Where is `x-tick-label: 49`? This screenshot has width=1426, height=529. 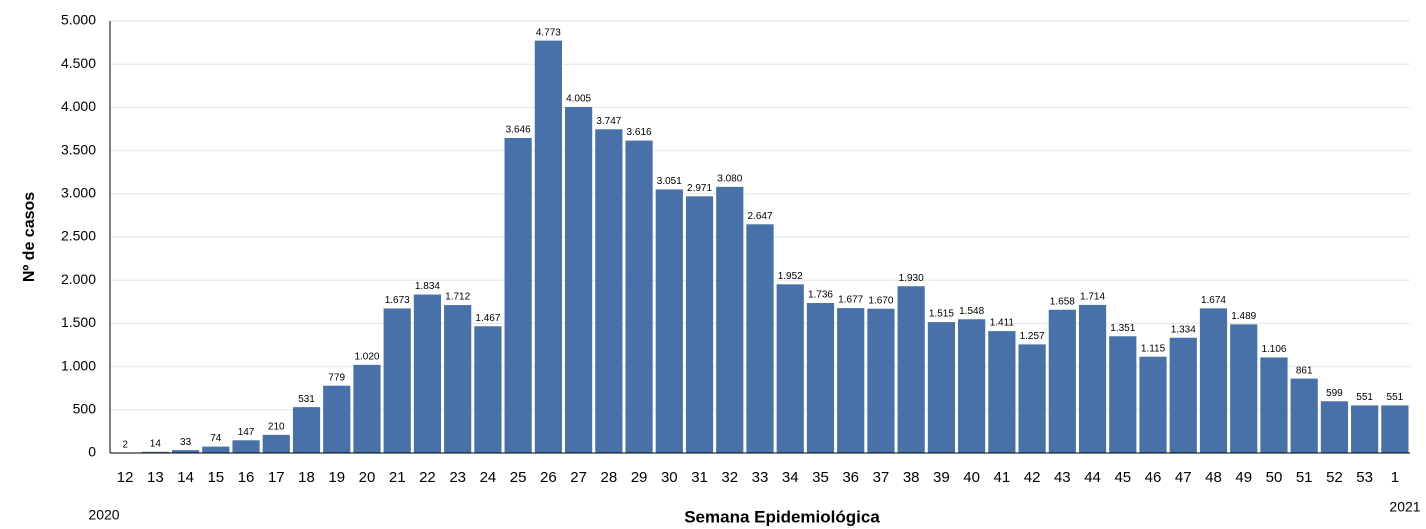 x-tick-label: 49 is located at coordinates (1243, 477).